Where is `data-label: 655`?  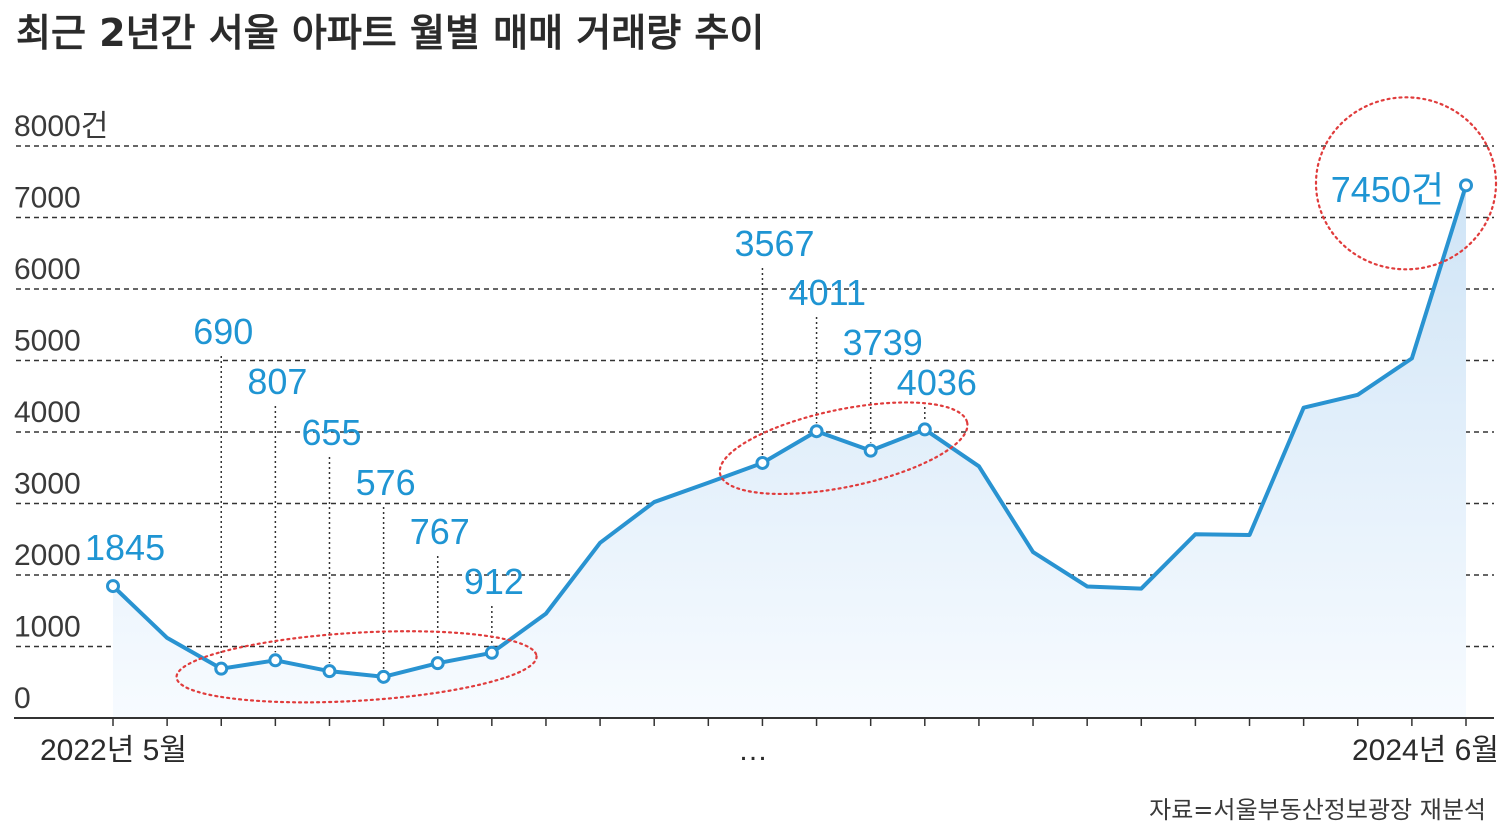 data-label: 655 is located at coordinates (331, 432).